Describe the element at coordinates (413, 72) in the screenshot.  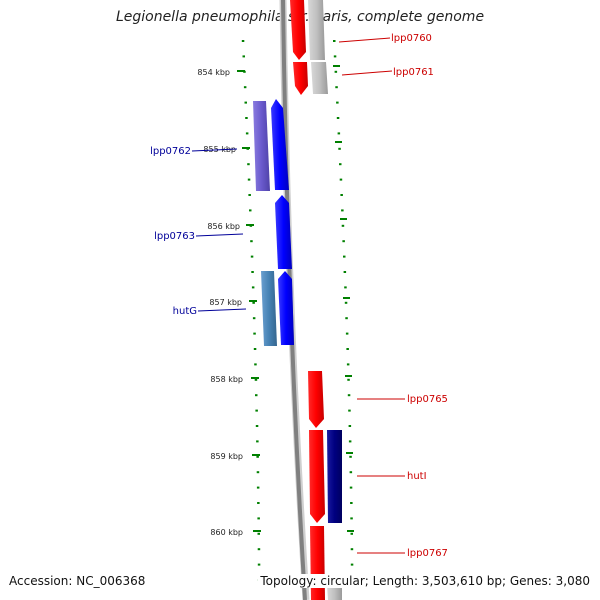
I see `label-lpp0761: lpp0761` at that location.